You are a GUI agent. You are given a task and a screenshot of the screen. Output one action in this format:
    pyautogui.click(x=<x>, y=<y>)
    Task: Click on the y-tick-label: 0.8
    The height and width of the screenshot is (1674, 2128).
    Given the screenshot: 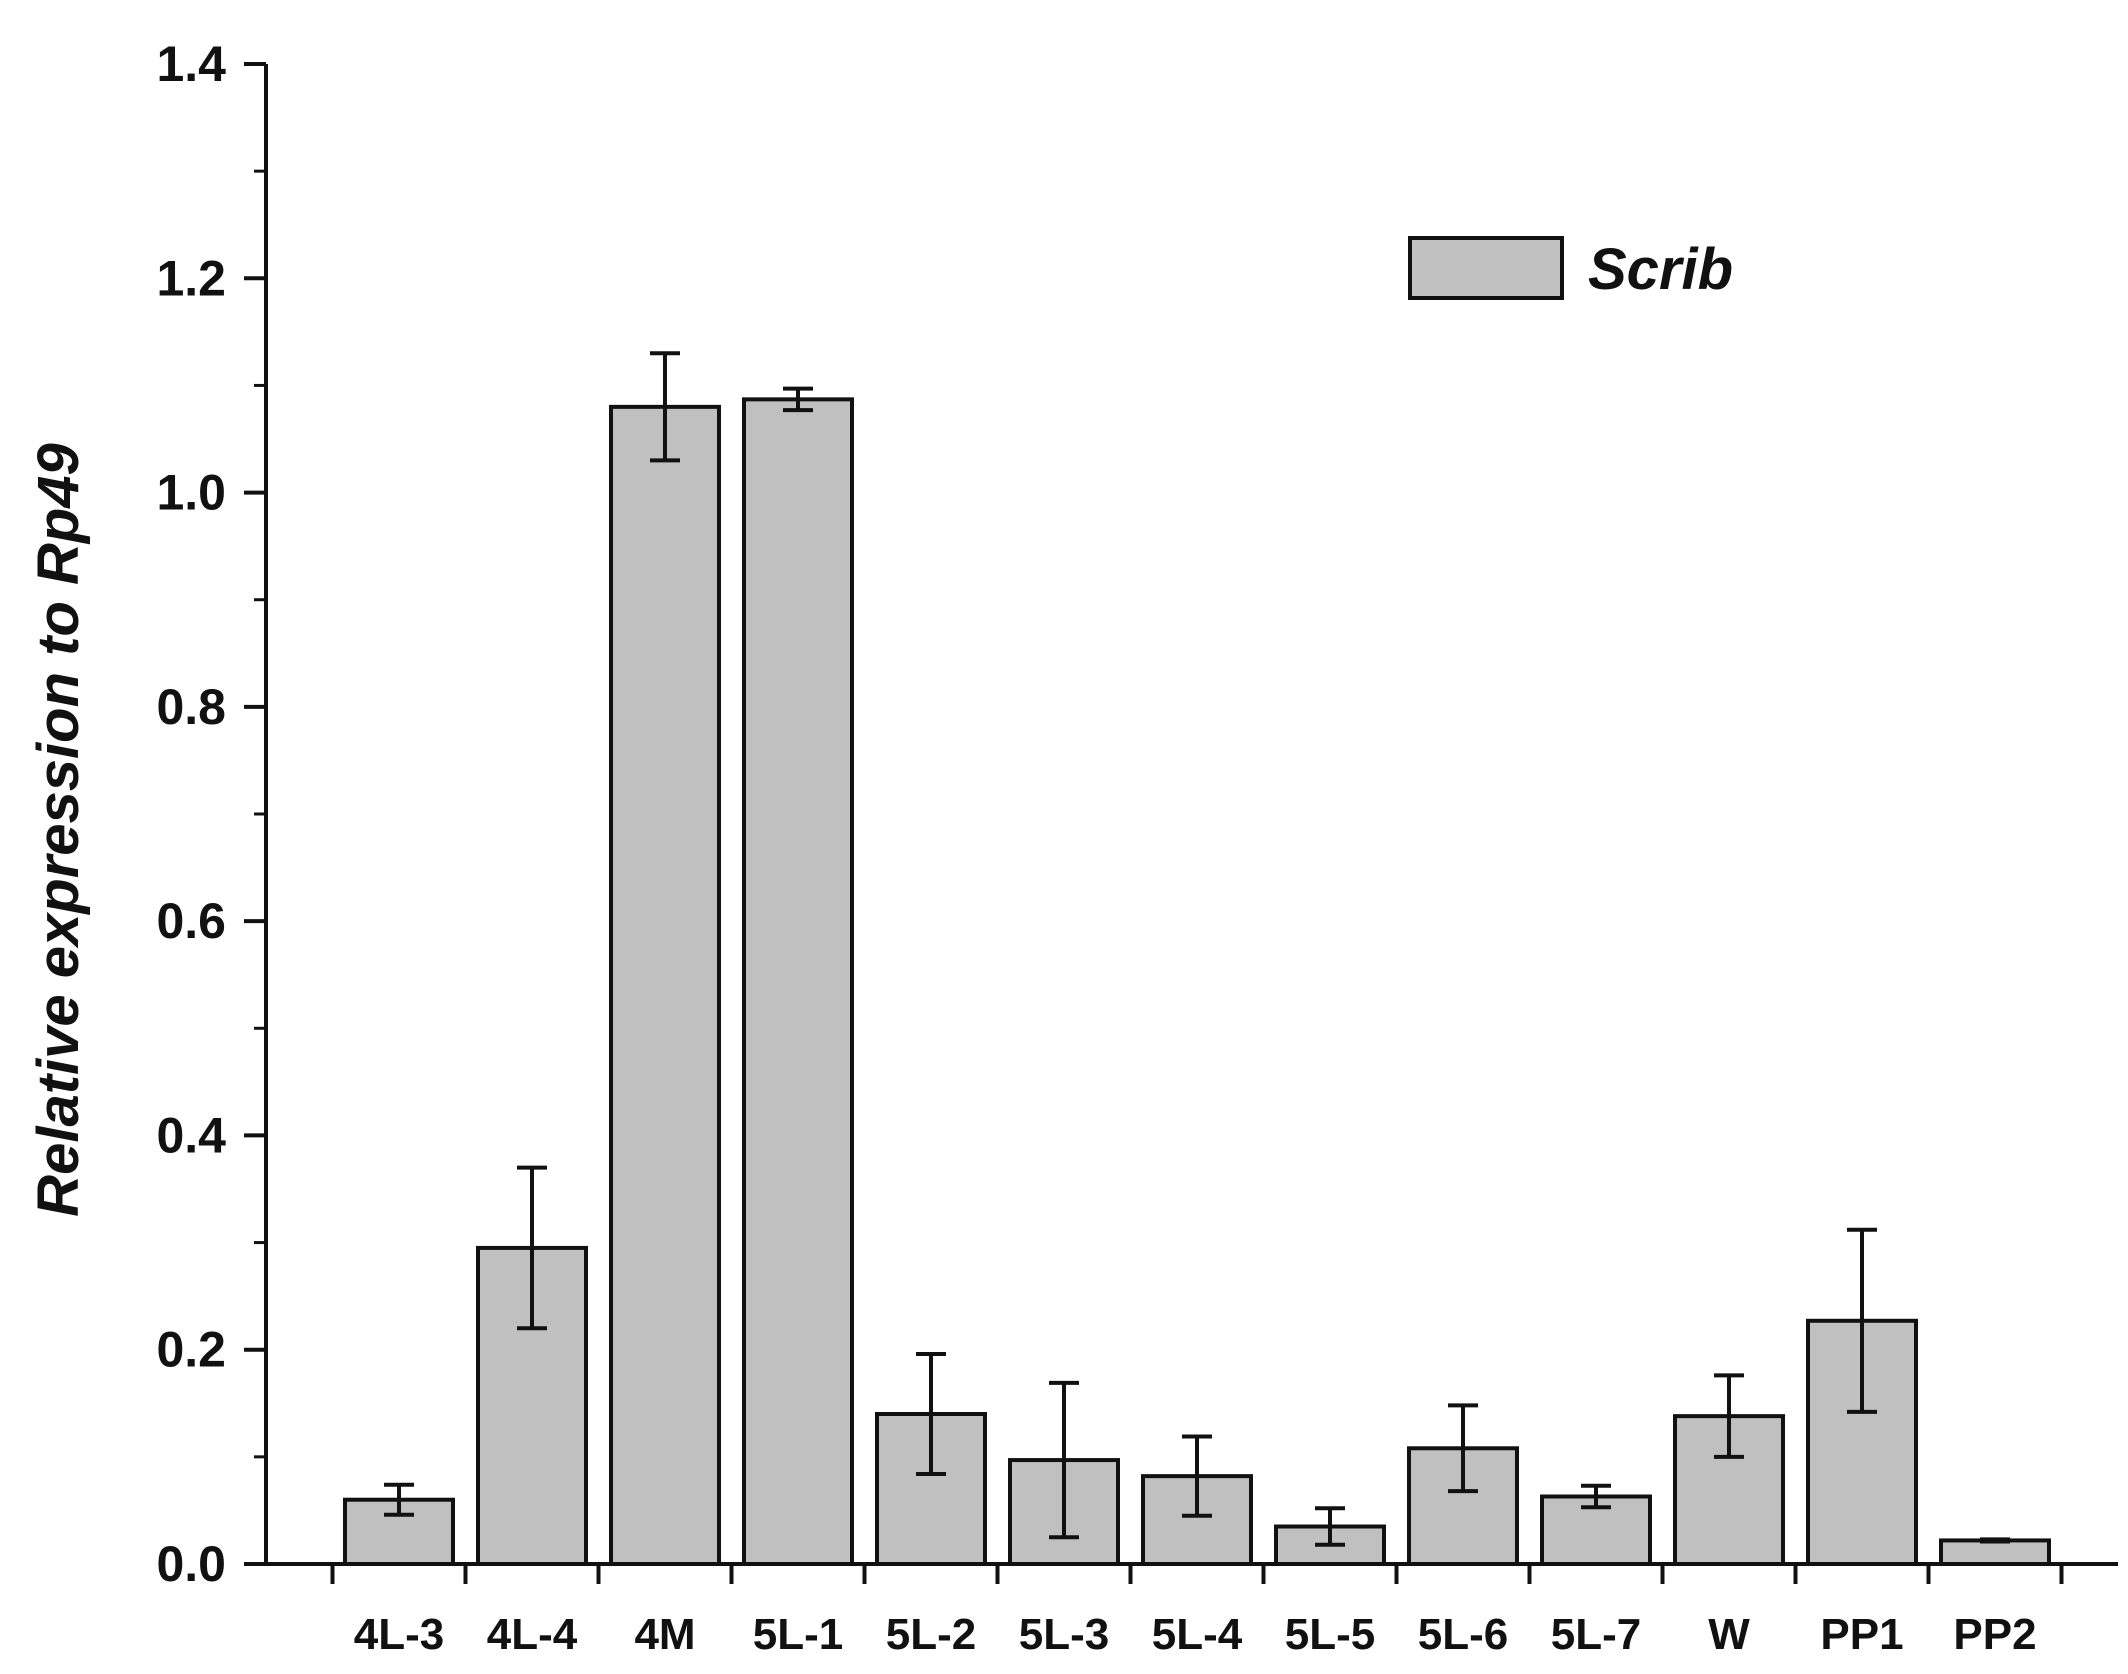 What is the action you would take?
    pyautogui.click(x=191, y=707)
    